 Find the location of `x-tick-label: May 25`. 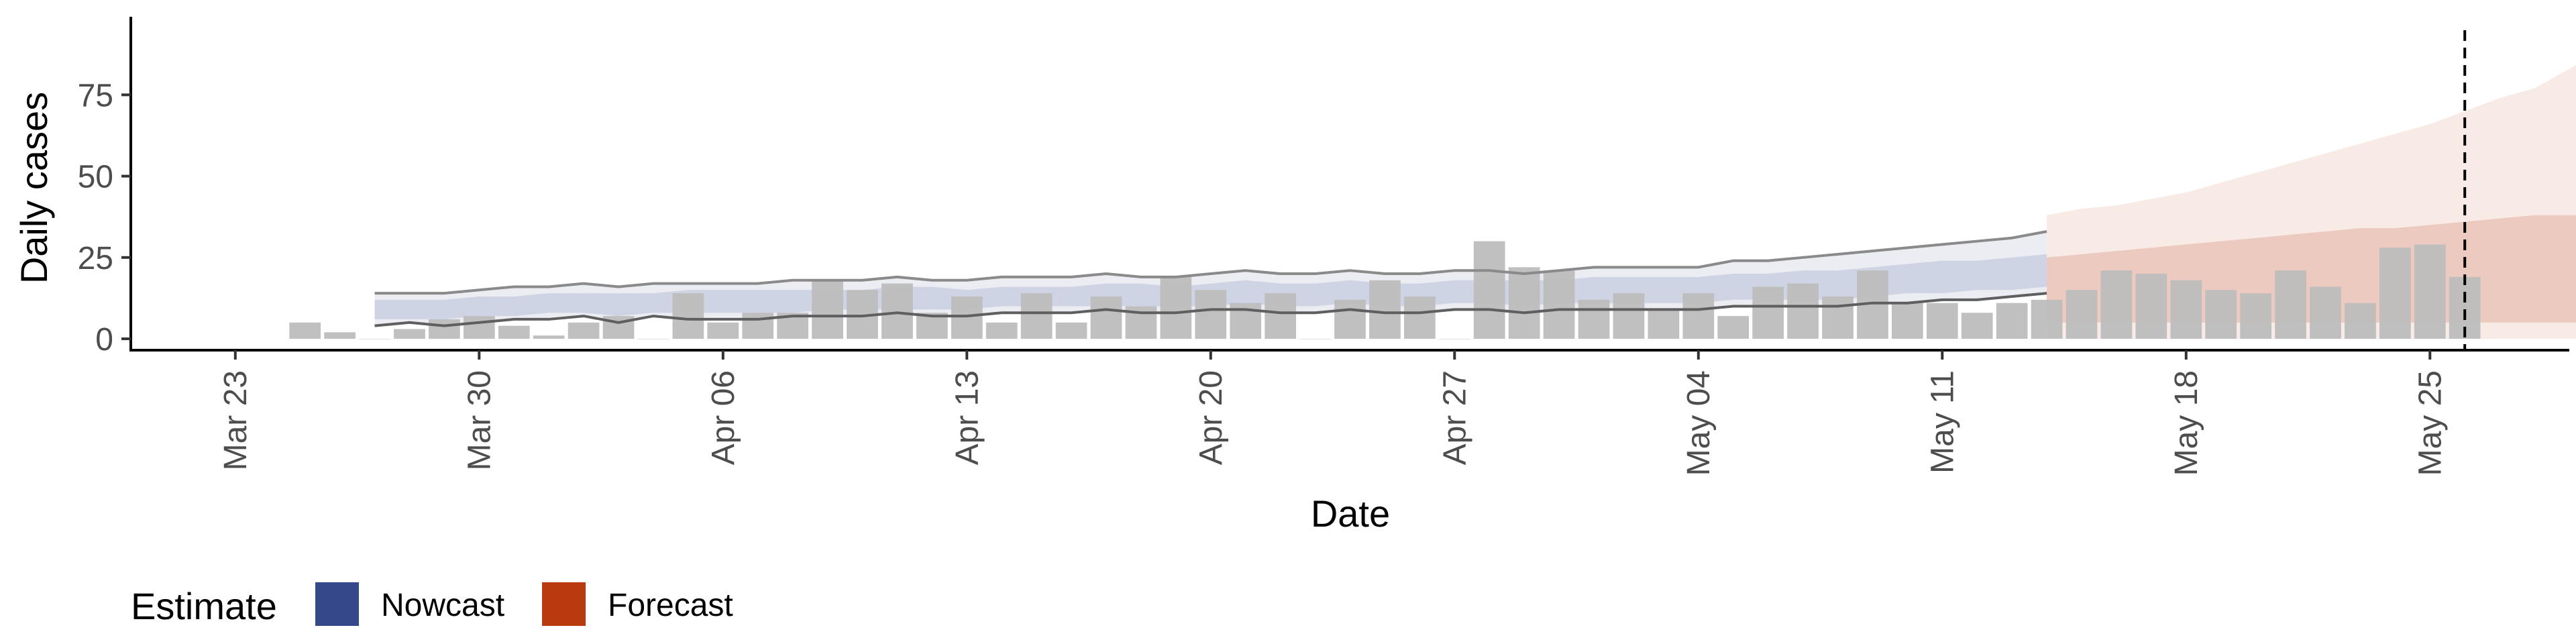

x-tick-label: May 25 is located at coordinates (2430, 423).